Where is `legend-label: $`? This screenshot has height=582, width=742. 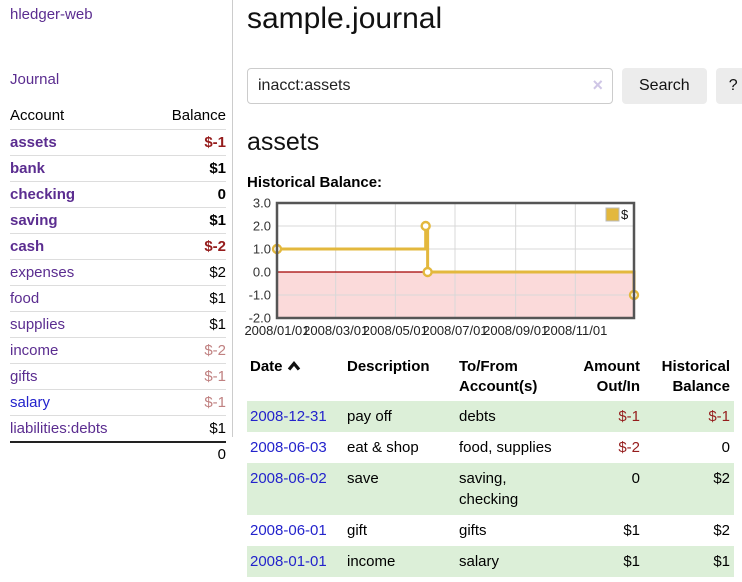
legend-label: $ is located at coordinates (625, 214).